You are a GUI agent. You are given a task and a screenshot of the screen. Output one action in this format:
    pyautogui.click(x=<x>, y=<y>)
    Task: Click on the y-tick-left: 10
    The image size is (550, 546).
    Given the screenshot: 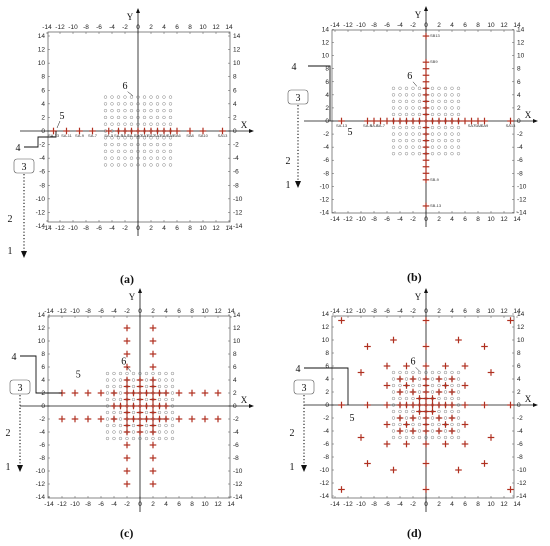 What is the action you would take?
    pyautogui.click(x=42, y=63)
    